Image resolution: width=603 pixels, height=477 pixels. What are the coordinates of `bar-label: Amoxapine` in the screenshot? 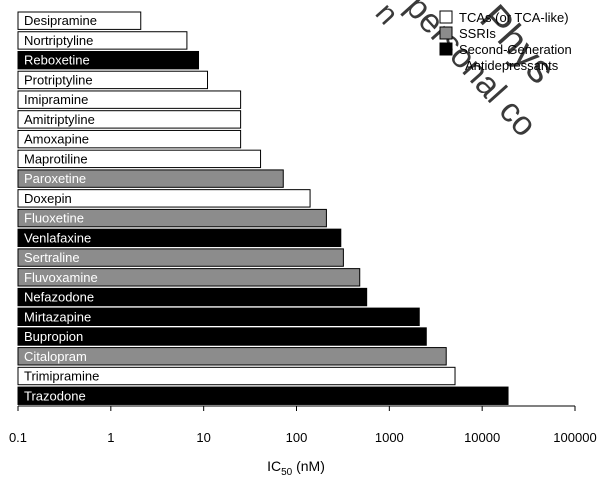 It's located at (56, 139).